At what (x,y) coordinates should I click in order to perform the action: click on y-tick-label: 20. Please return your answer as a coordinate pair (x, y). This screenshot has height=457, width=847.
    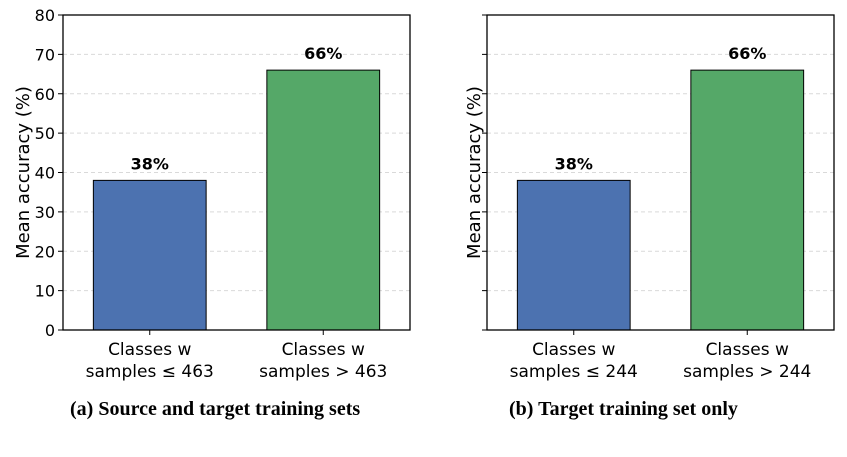
    Looking at the image, I should click on (45, 251).